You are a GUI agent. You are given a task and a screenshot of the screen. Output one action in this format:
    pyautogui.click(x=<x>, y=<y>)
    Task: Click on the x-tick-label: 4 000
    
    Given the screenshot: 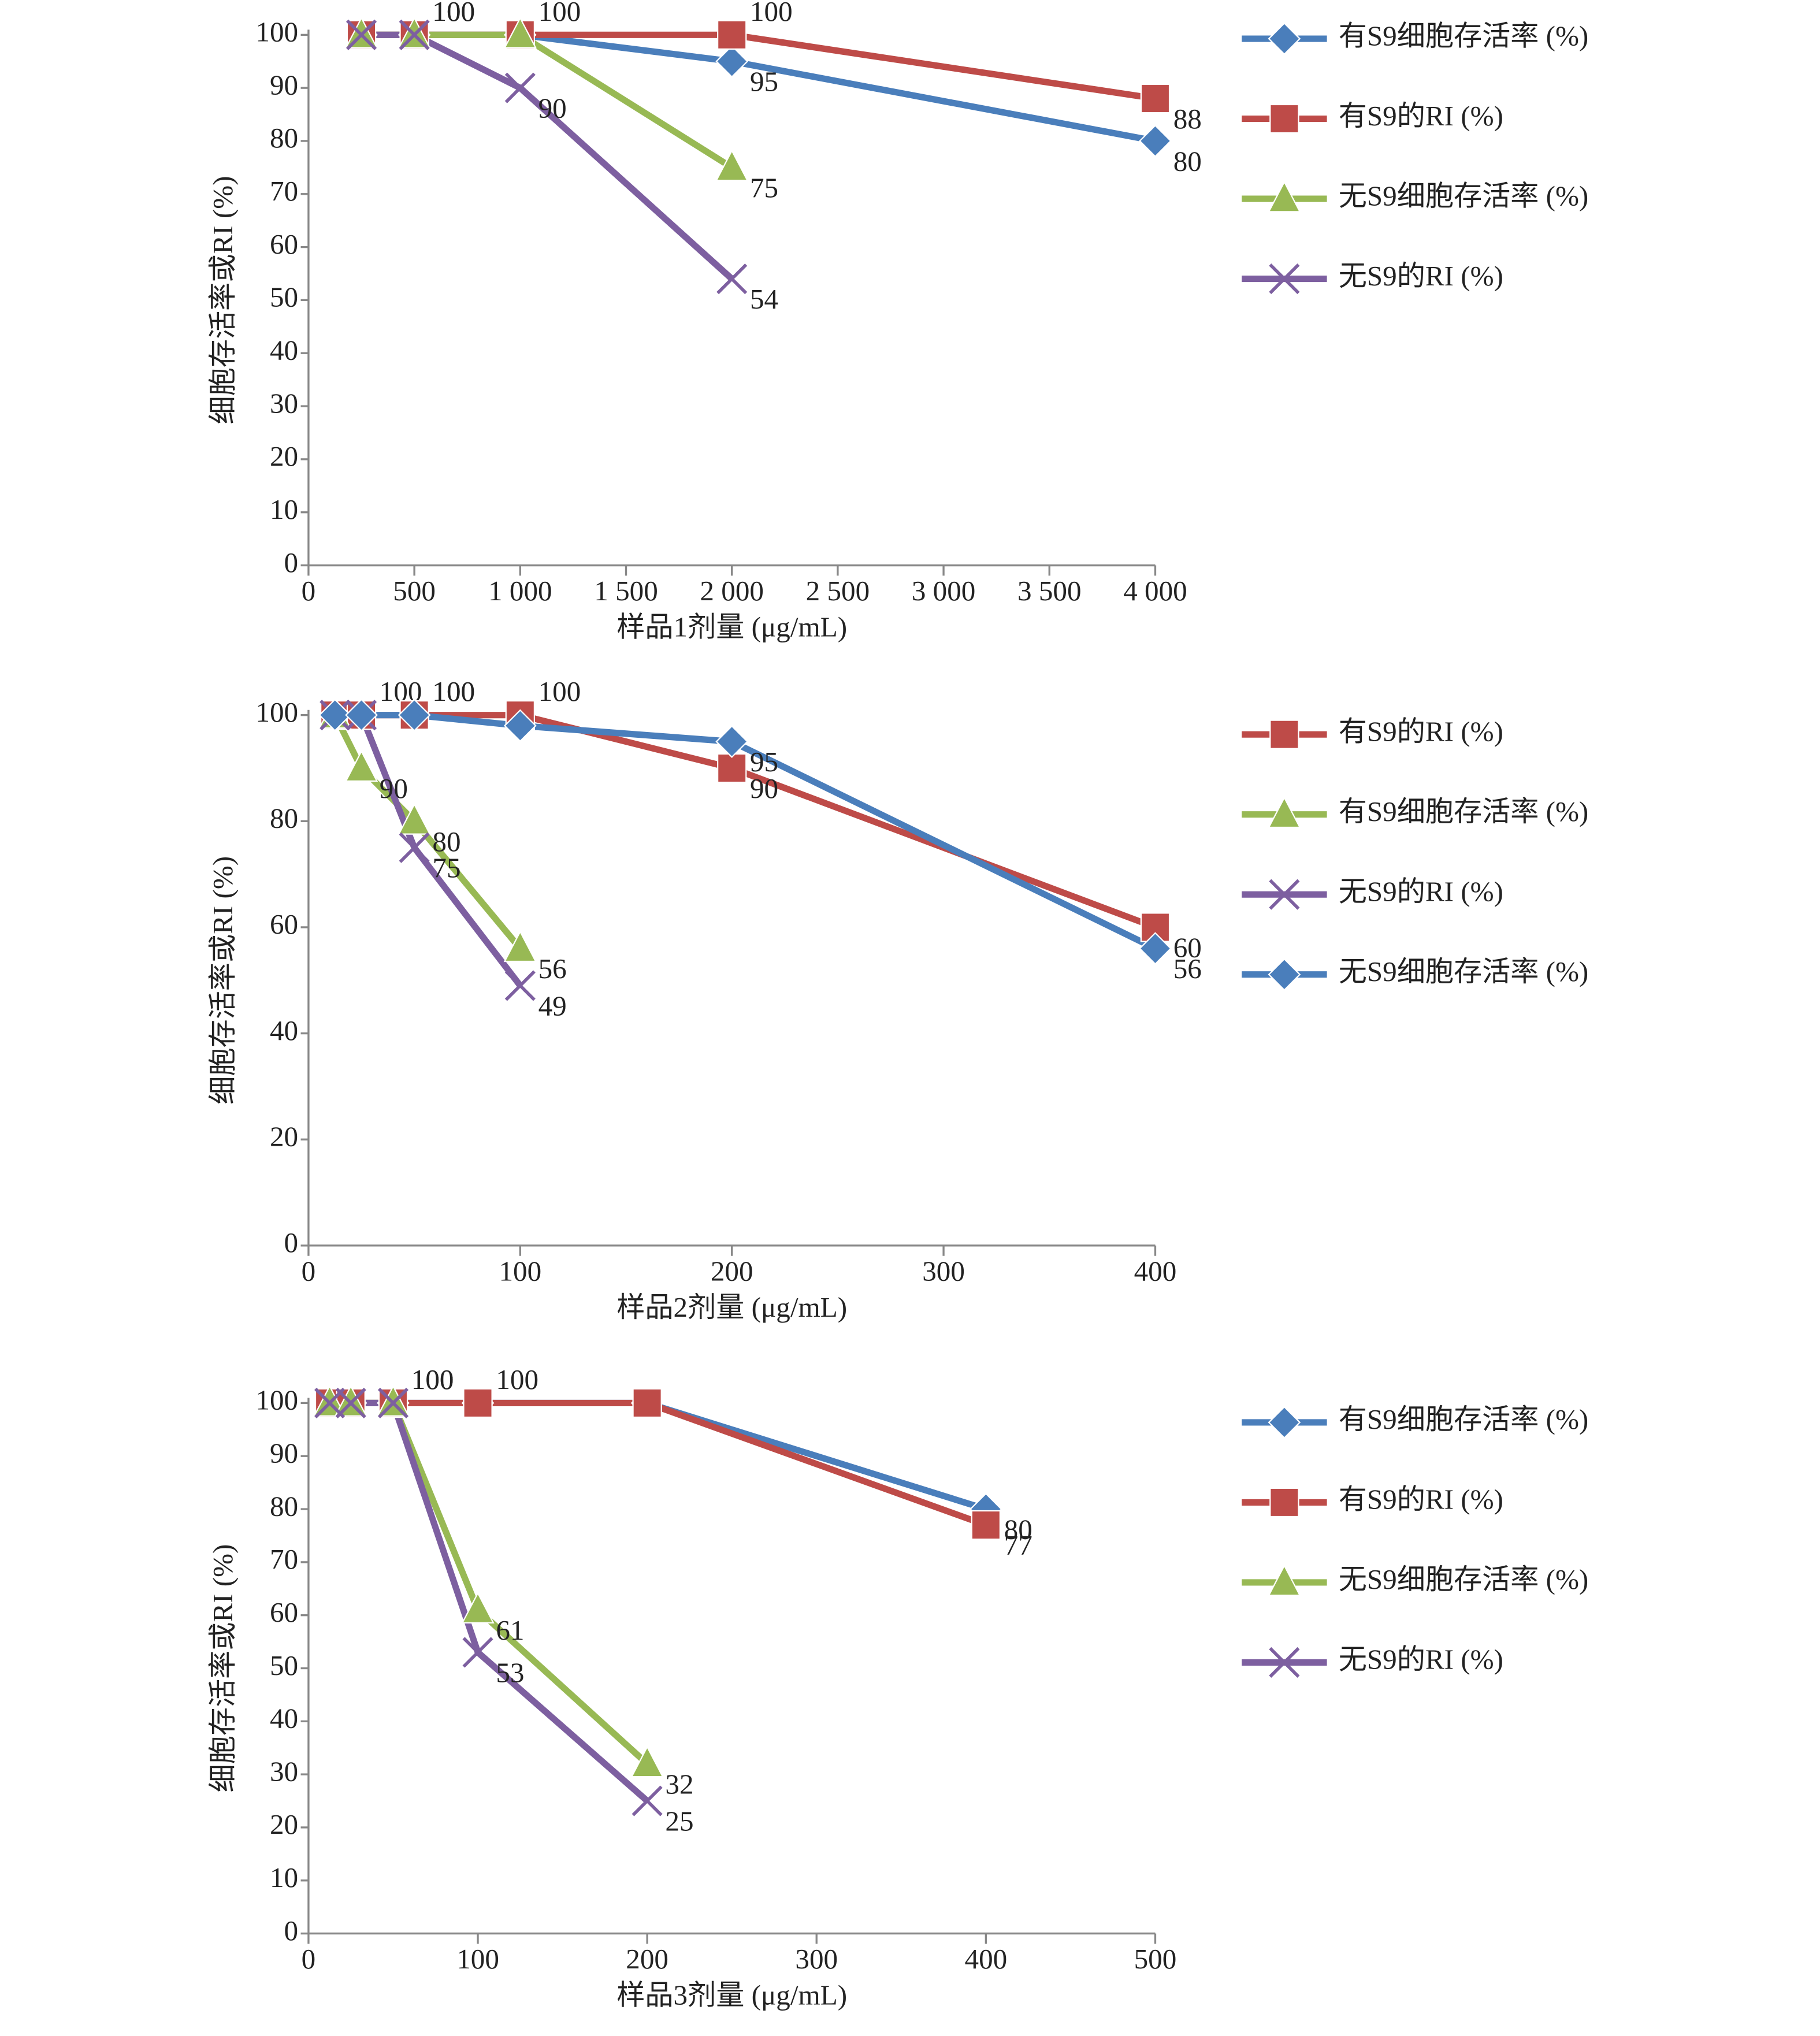 What is the action you would take?
    pyautogui.click(x=1155, y=591)
    